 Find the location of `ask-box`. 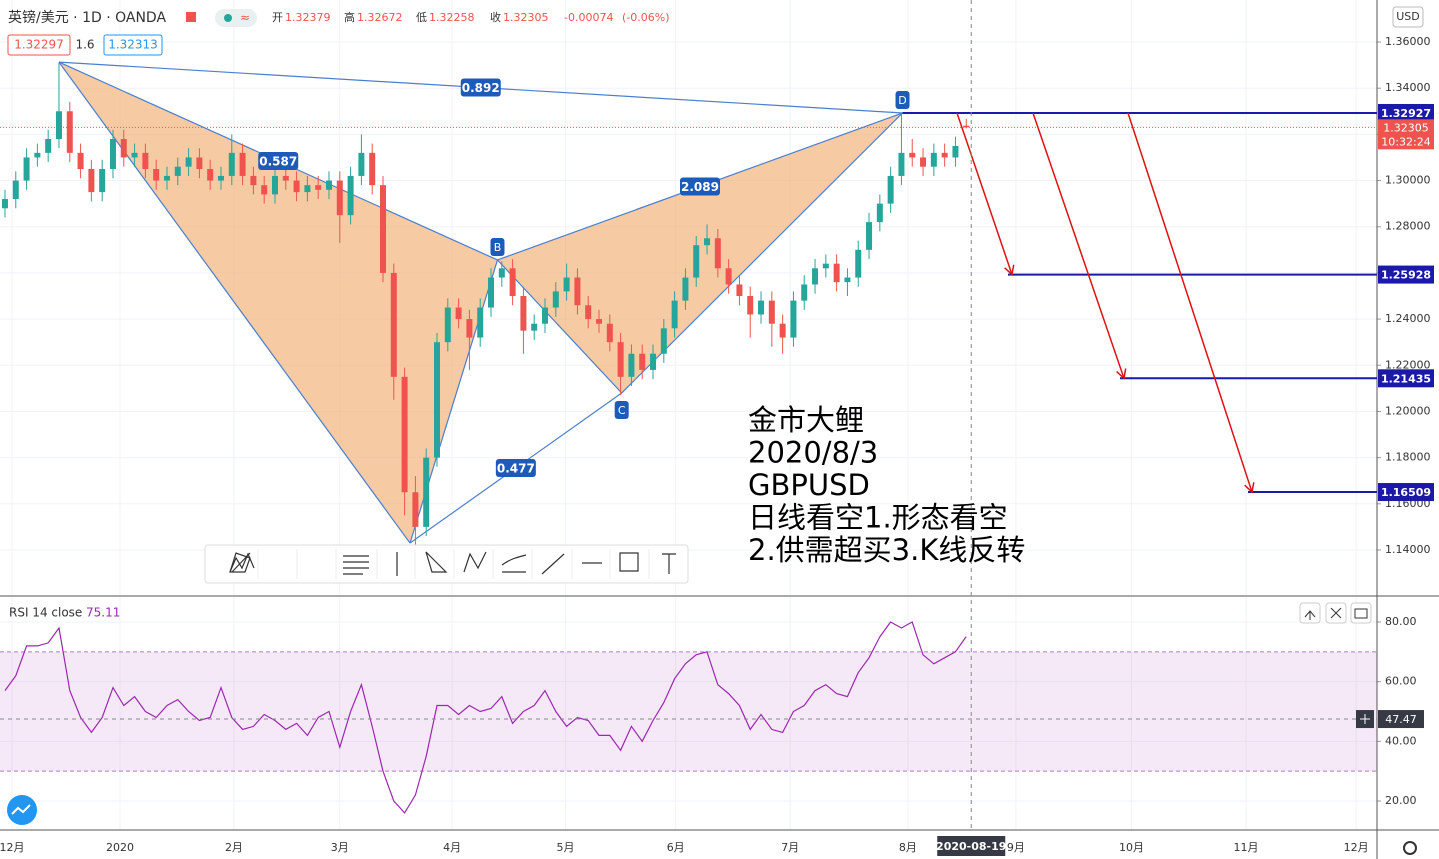

ask-box is located at coordinates (133, 45).